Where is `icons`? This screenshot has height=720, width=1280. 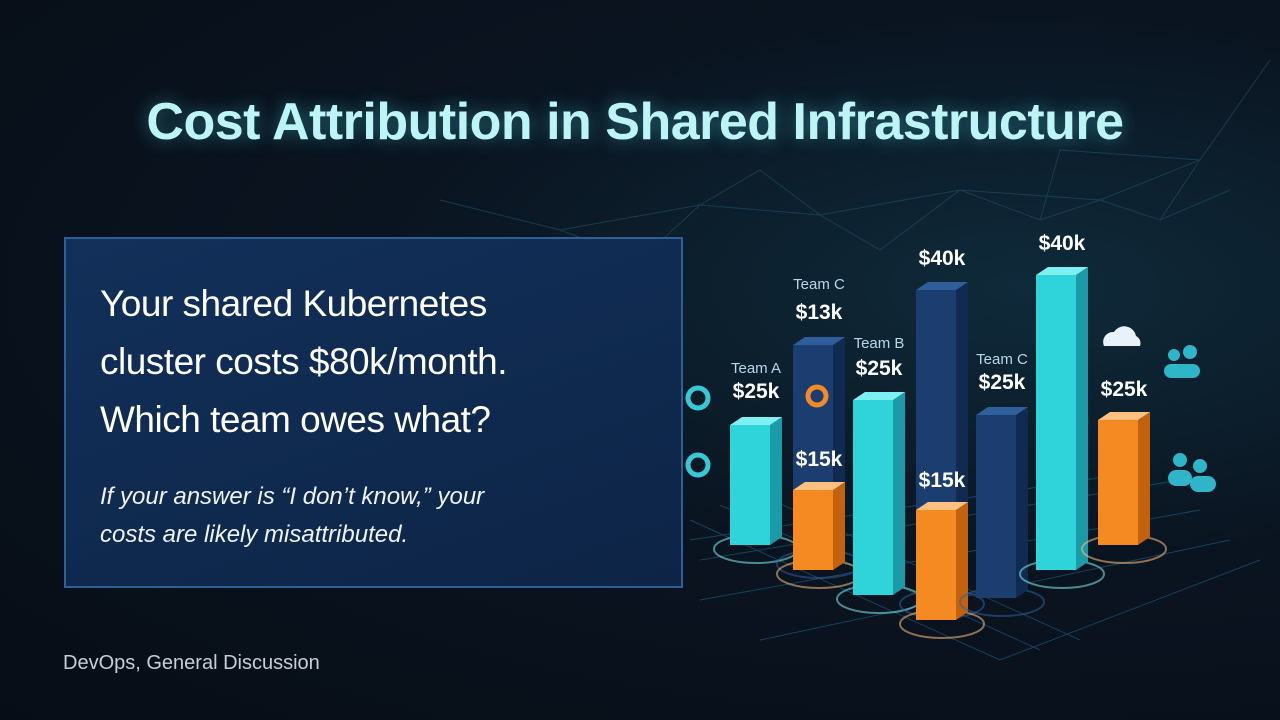 icons is located at coordinates (950, 409).